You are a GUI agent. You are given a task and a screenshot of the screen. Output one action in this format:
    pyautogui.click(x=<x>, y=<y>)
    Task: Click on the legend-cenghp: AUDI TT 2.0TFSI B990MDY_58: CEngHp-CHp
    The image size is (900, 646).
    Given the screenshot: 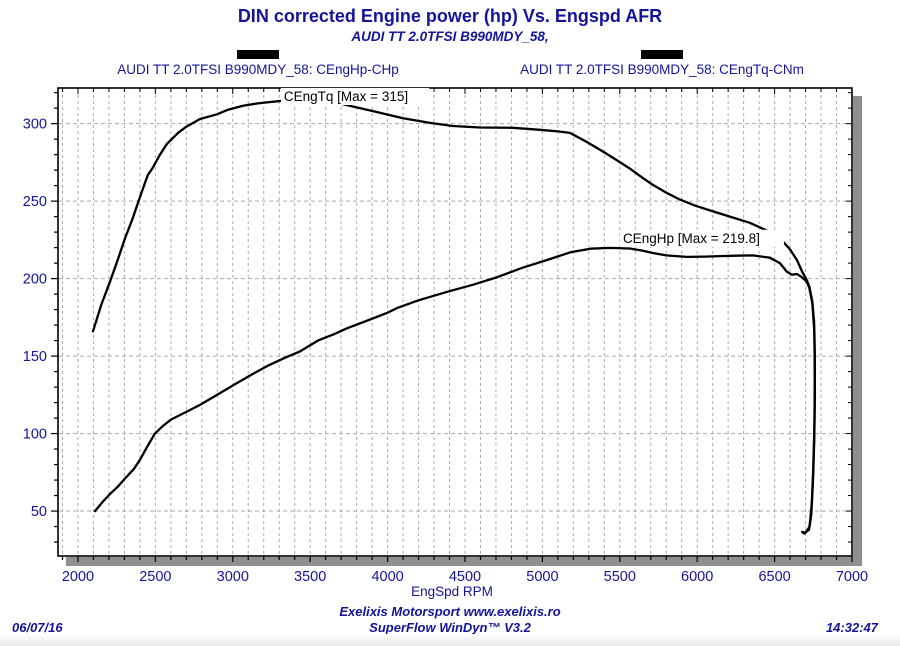 What is the action you would take?
    pyautogui.click(x=258, y=63)
    